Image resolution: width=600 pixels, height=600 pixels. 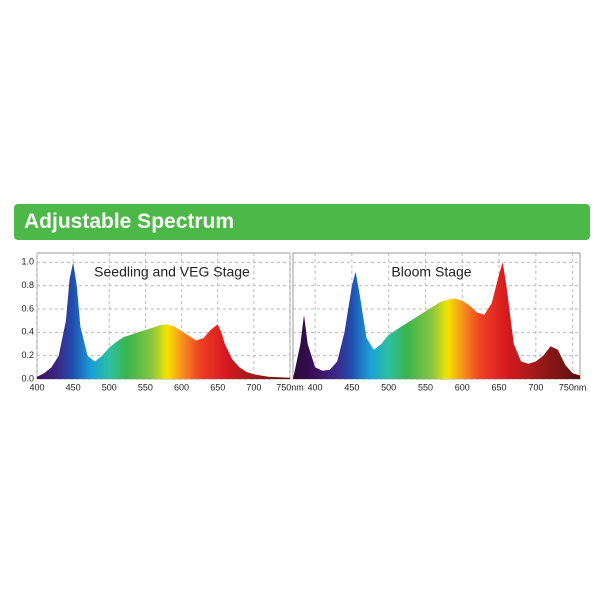 I want to click on y-tick-label: 0.4, so click(x=27, y=332).